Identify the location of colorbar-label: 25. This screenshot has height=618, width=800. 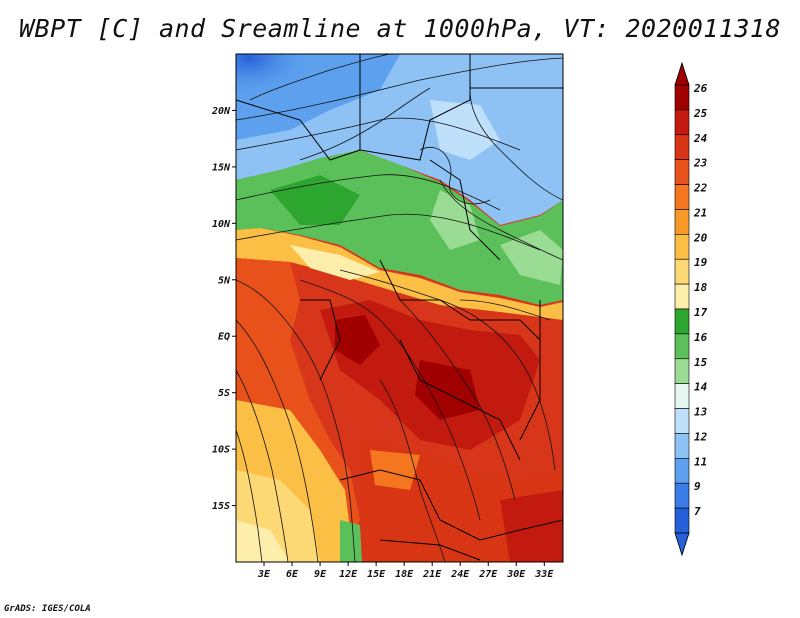
(700, 113).